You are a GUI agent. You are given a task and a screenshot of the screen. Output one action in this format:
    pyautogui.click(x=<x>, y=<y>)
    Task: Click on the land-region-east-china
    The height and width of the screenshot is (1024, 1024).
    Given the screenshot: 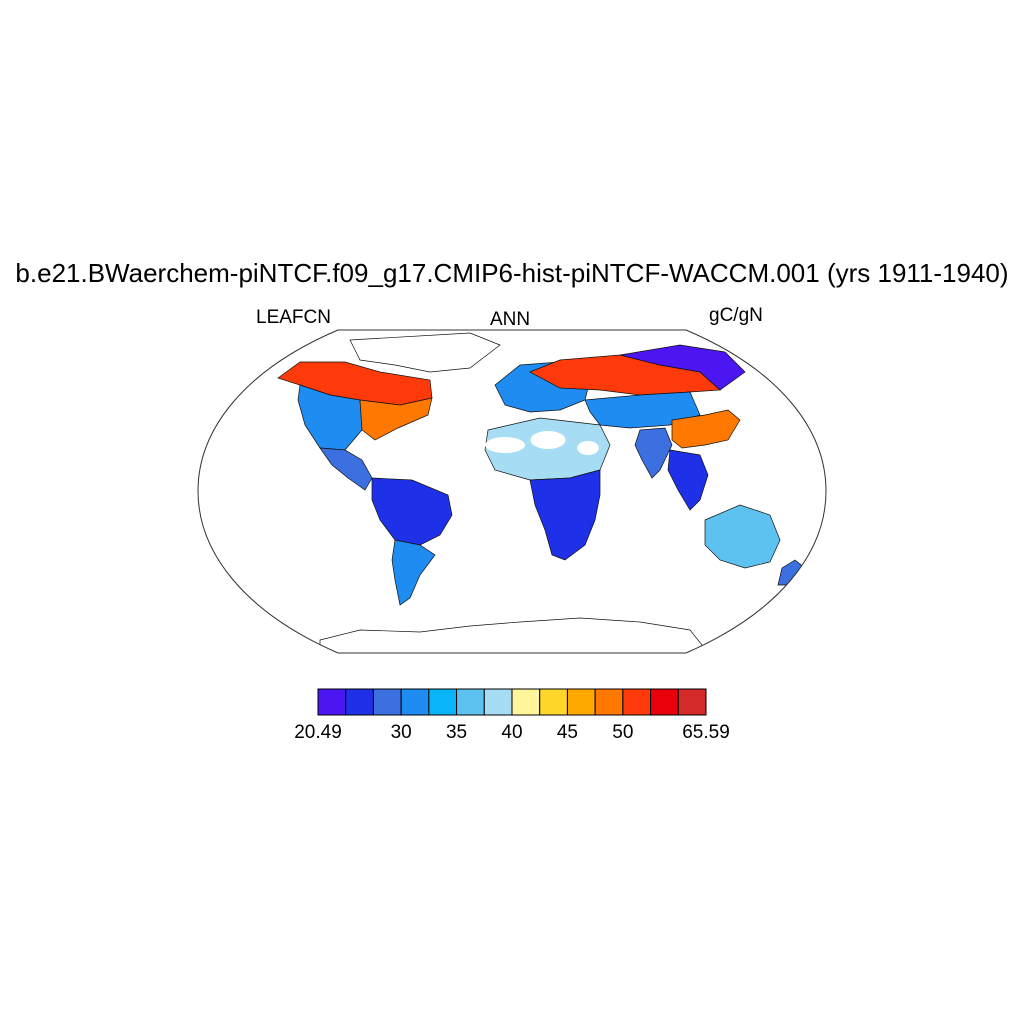 What is the action you would take?
    pyautogui.click(x=706, y=429)
    